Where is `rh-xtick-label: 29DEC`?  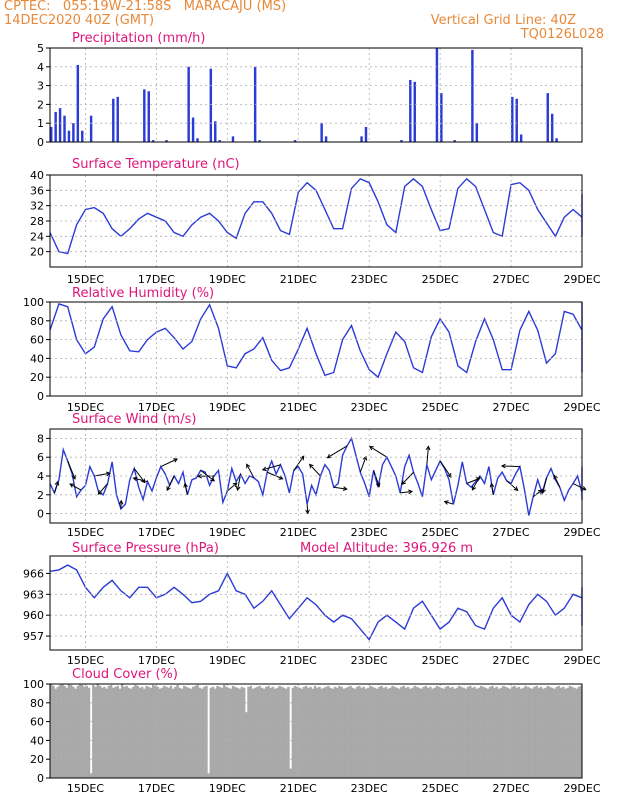 rh-xtick-label: 29DEC is located at coordinates (581, 407).